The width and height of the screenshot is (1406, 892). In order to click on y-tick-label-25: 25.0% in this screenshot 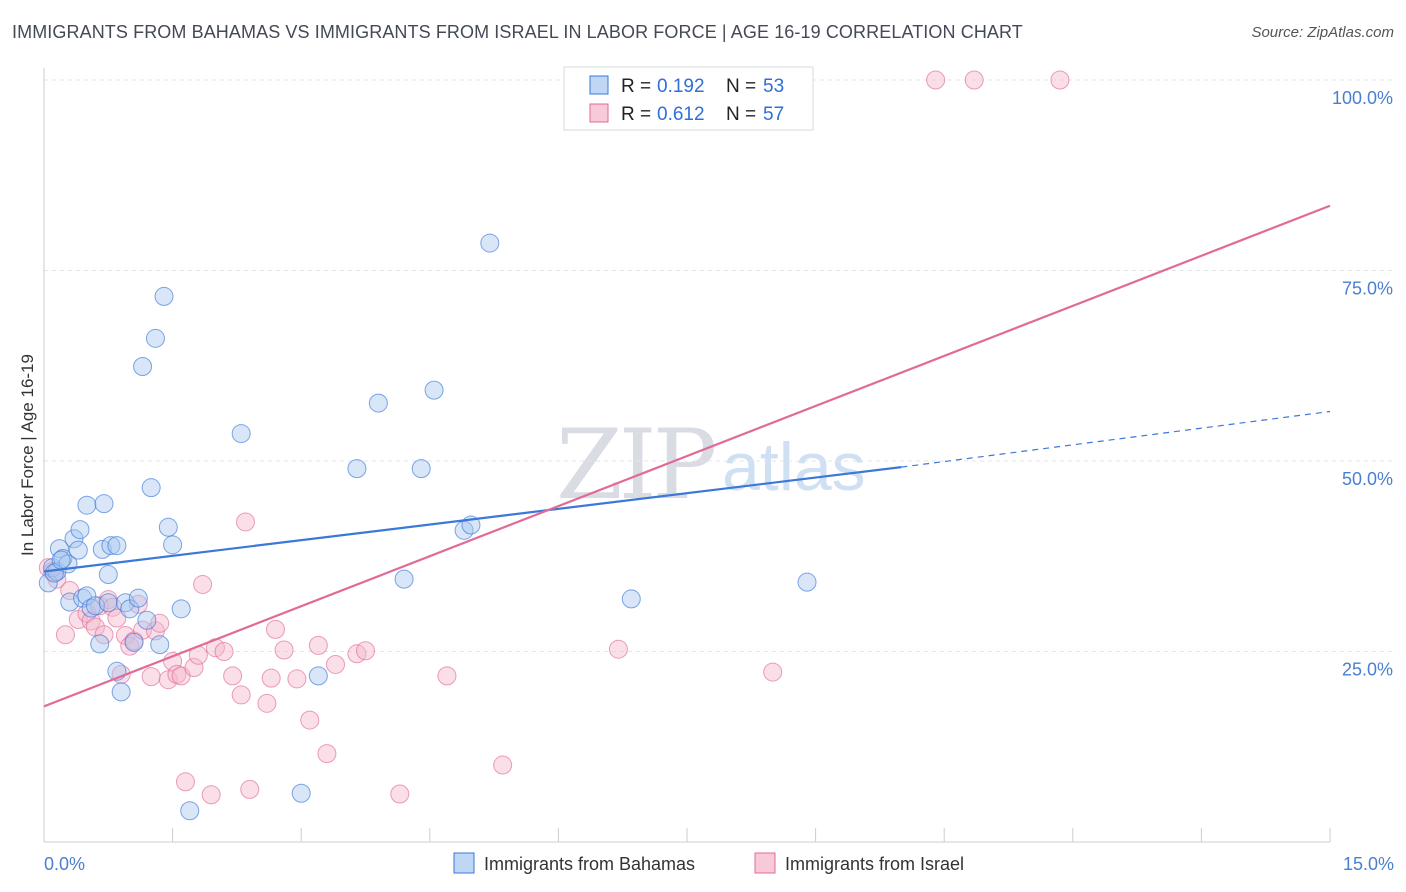, I will do `click(1367, 670)`.